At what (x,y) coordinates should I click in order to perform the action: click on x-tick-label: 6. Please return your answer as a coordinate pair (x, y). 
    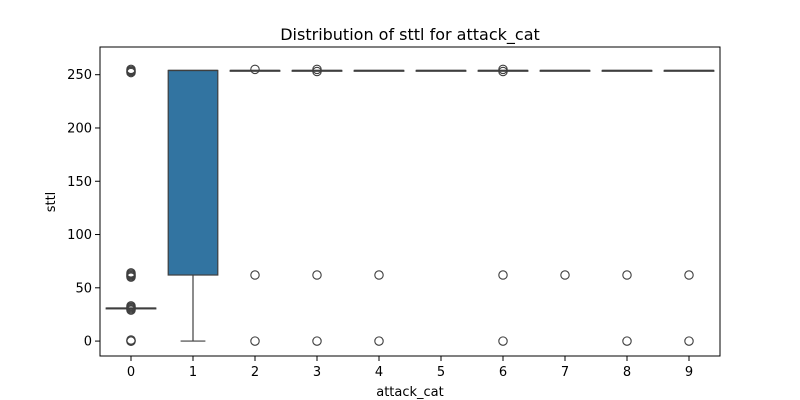
    Looking at the image, I should click on (503, 372).